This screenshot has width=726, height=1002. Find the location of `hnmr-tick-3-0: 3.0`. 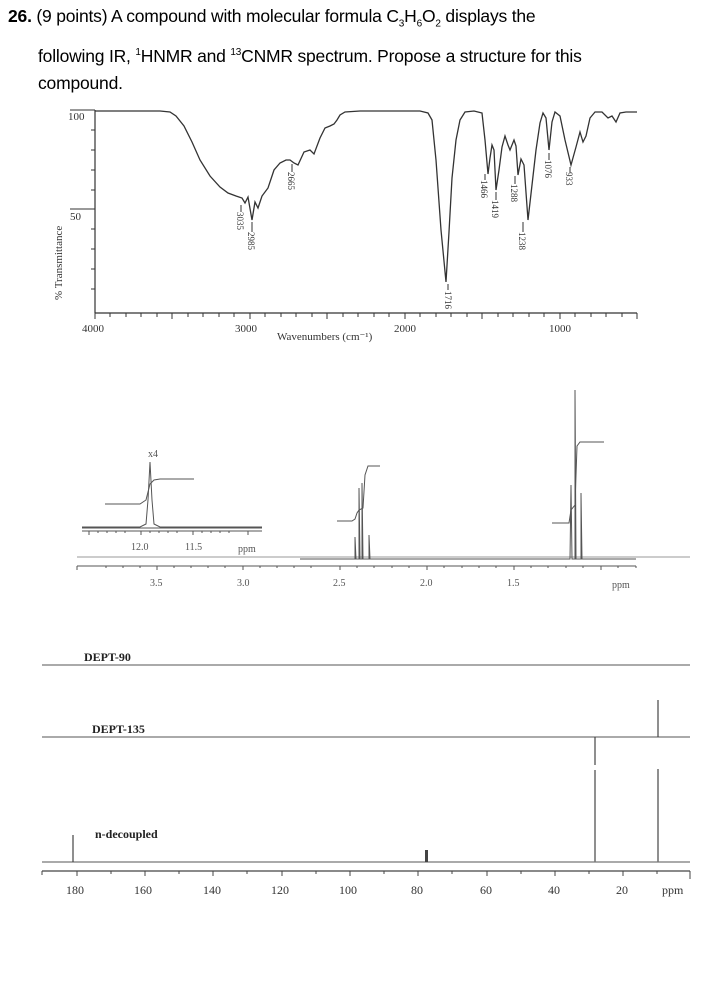

hnmr-tick-3-0: 3.0 is located at coordinates (243, 583).